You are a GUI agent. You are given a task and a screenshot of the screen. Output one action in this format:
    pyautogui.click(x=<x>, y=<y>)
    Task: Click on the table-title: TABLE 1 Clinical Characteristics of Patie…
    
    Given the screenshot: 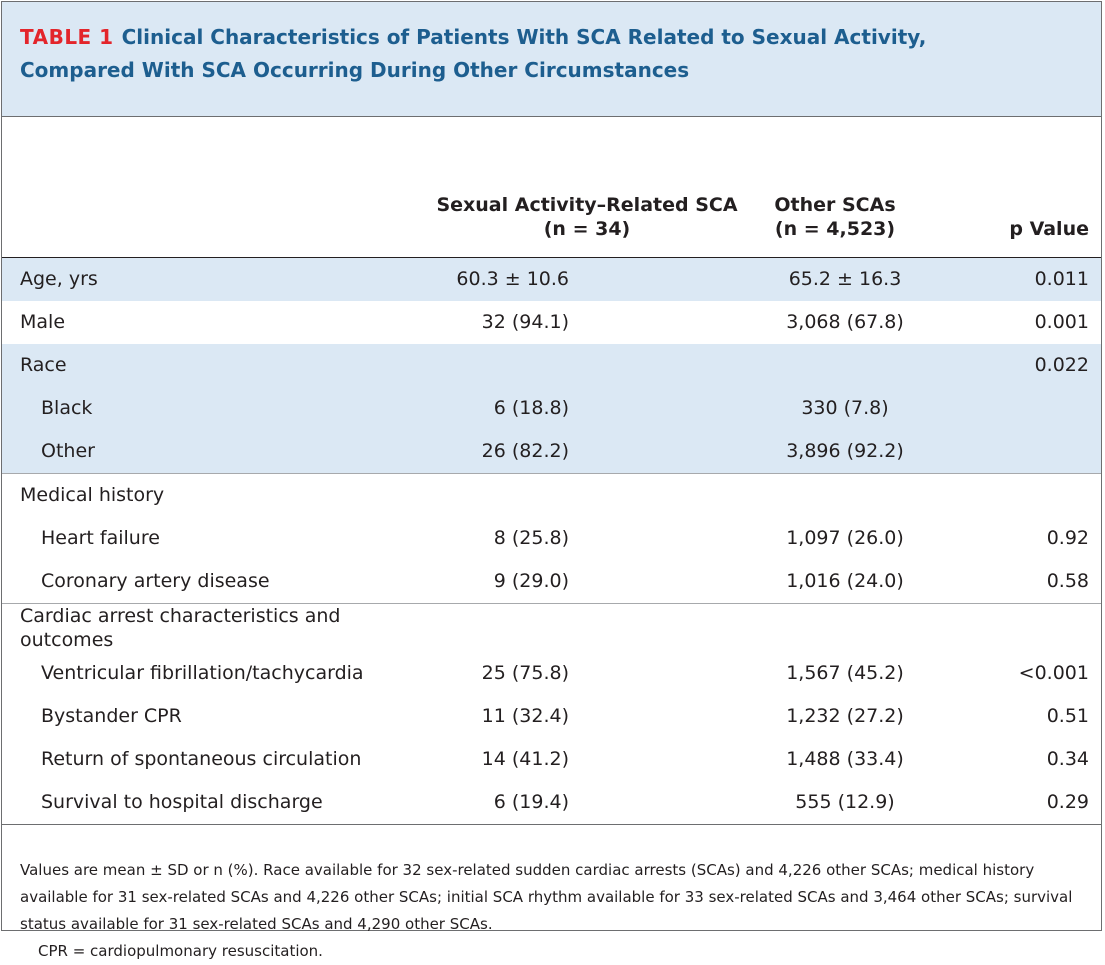 What is the action you would take?
    pyautogui.click(x=551, y=54)
    